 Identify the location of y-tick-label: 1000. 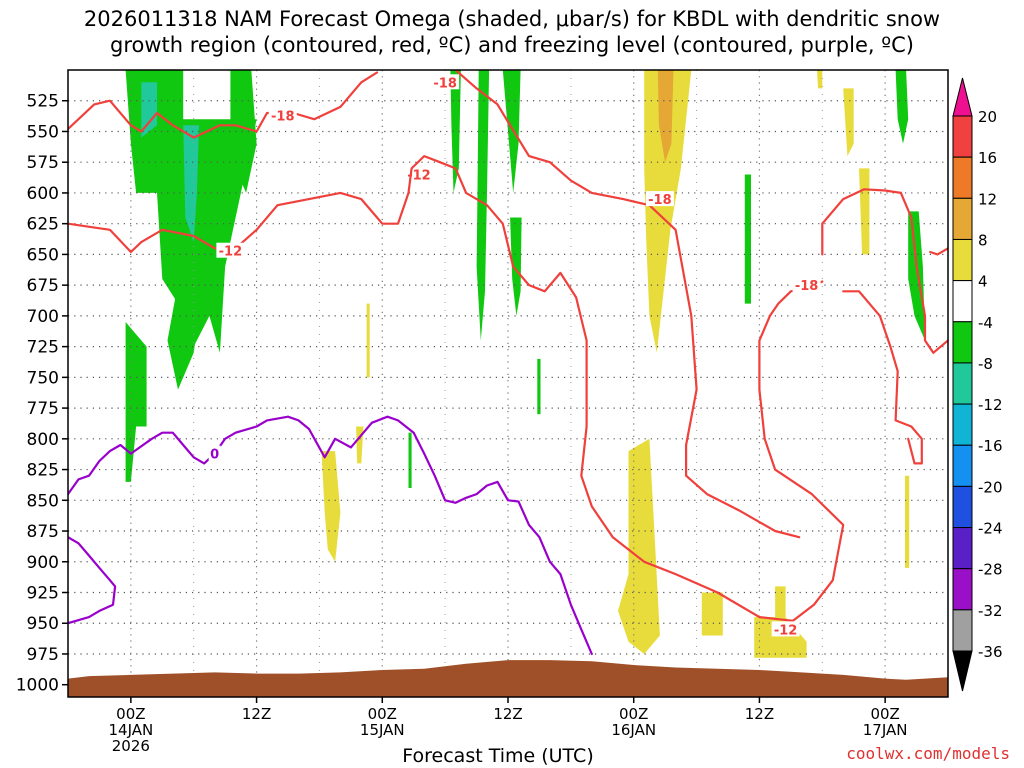
(37, 686).